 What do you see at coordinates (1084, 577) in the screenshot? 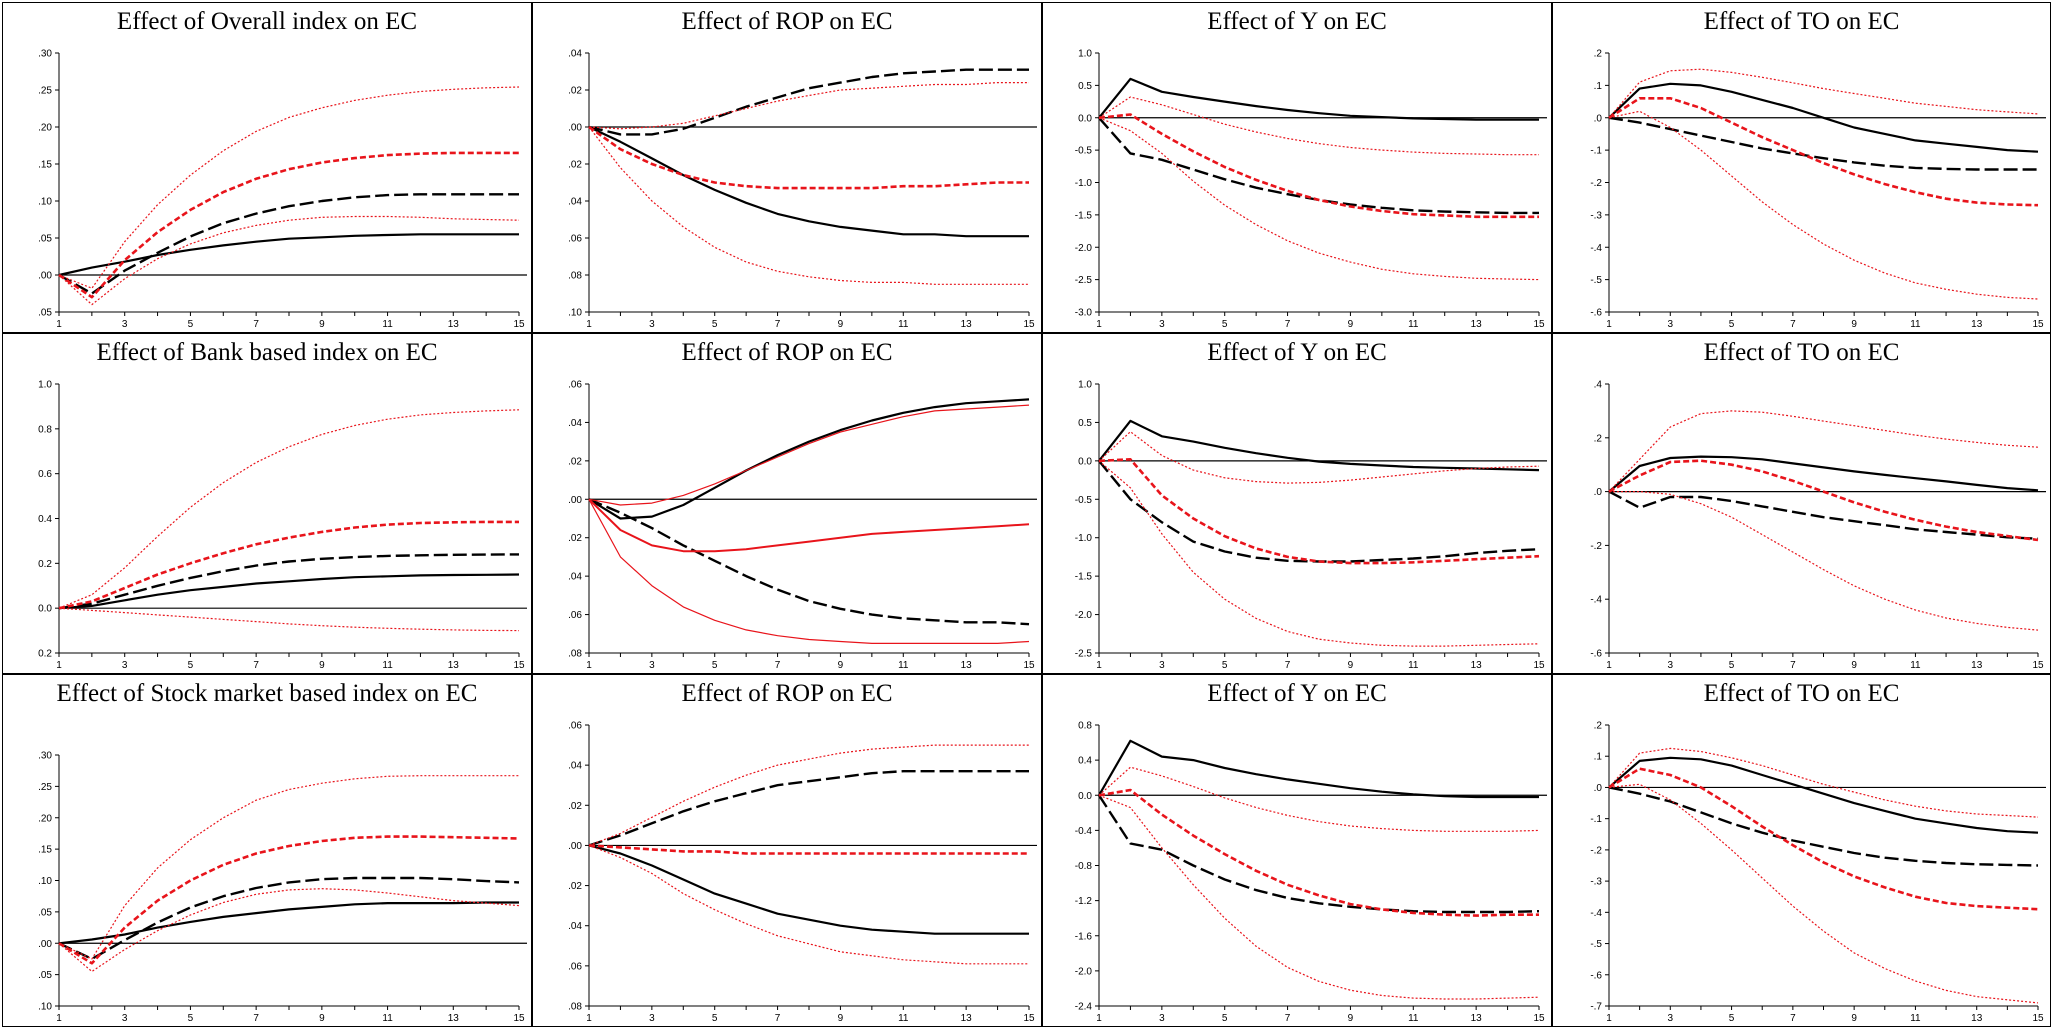
I see `y-tick-label: -1.5` at bounding box center [1084, 577].